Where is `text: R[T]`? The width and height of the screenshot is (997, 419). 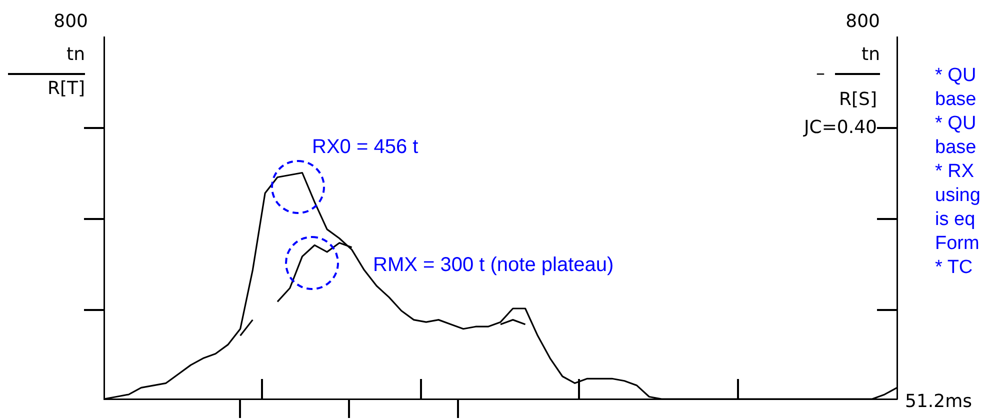
text: R[T] is located at coordinates (66, 88).